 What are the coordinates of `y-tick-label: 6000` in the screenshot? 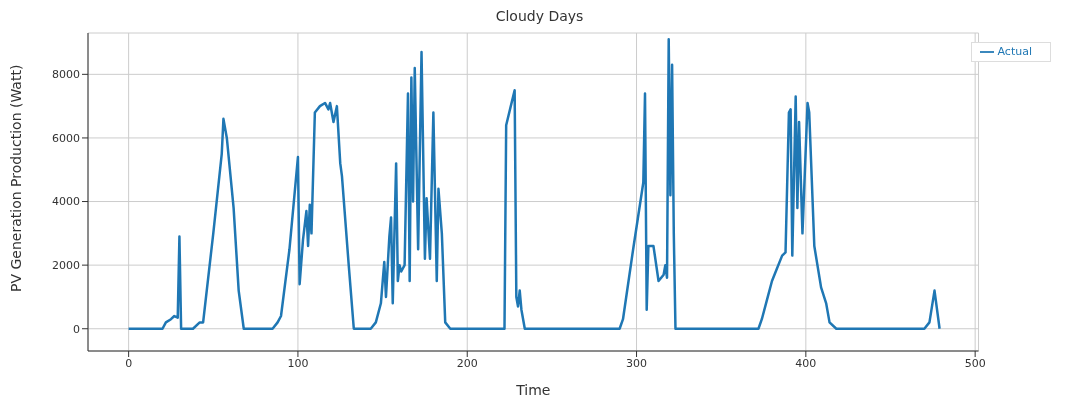 It's located at (66, 138).